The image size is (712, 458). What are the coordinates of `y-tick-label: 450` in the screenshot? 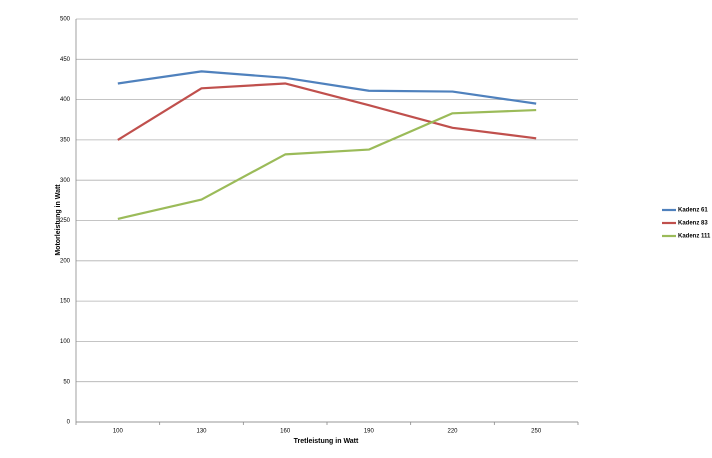 It's located at (65, 60).